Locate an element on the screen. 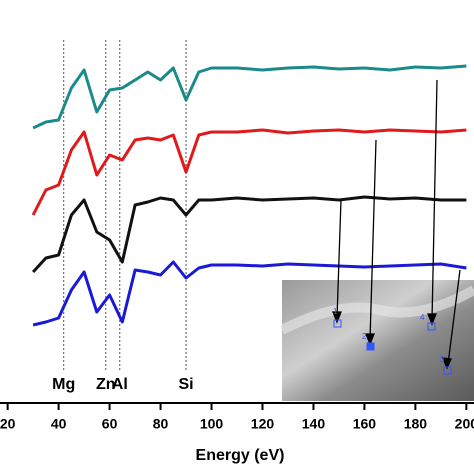  x-tick-label: 60 is located at coordinates (110, 424).